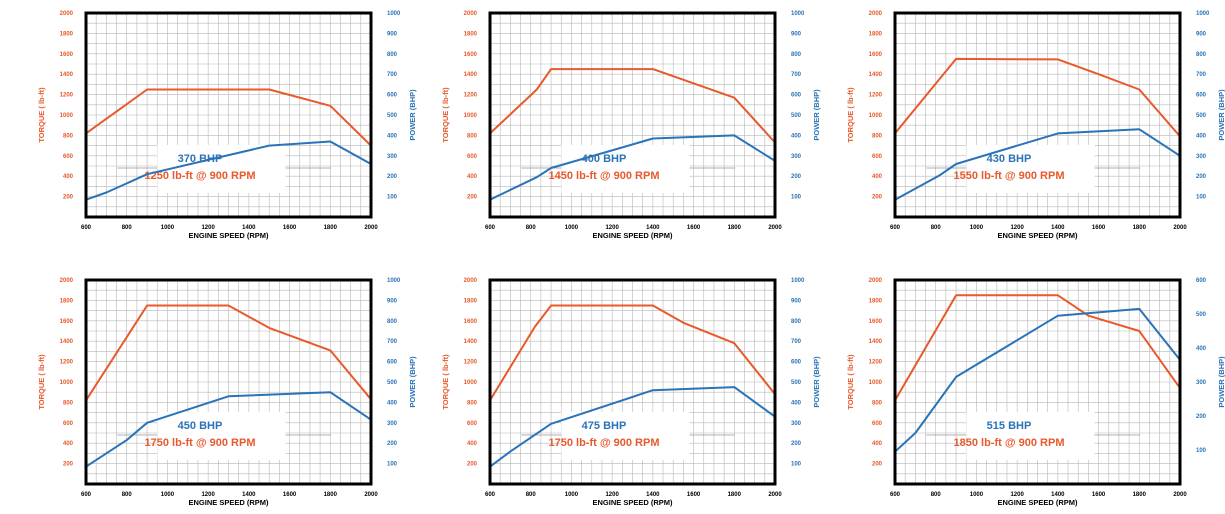 The image size is (1225, 514). What do you see at coordinates (471, 373) in the screenshot?
I see `y-tick-labels-left: 200 400 600 800 1000 1200 1400 1600 1800 2000` at bounding box center [471, 373].